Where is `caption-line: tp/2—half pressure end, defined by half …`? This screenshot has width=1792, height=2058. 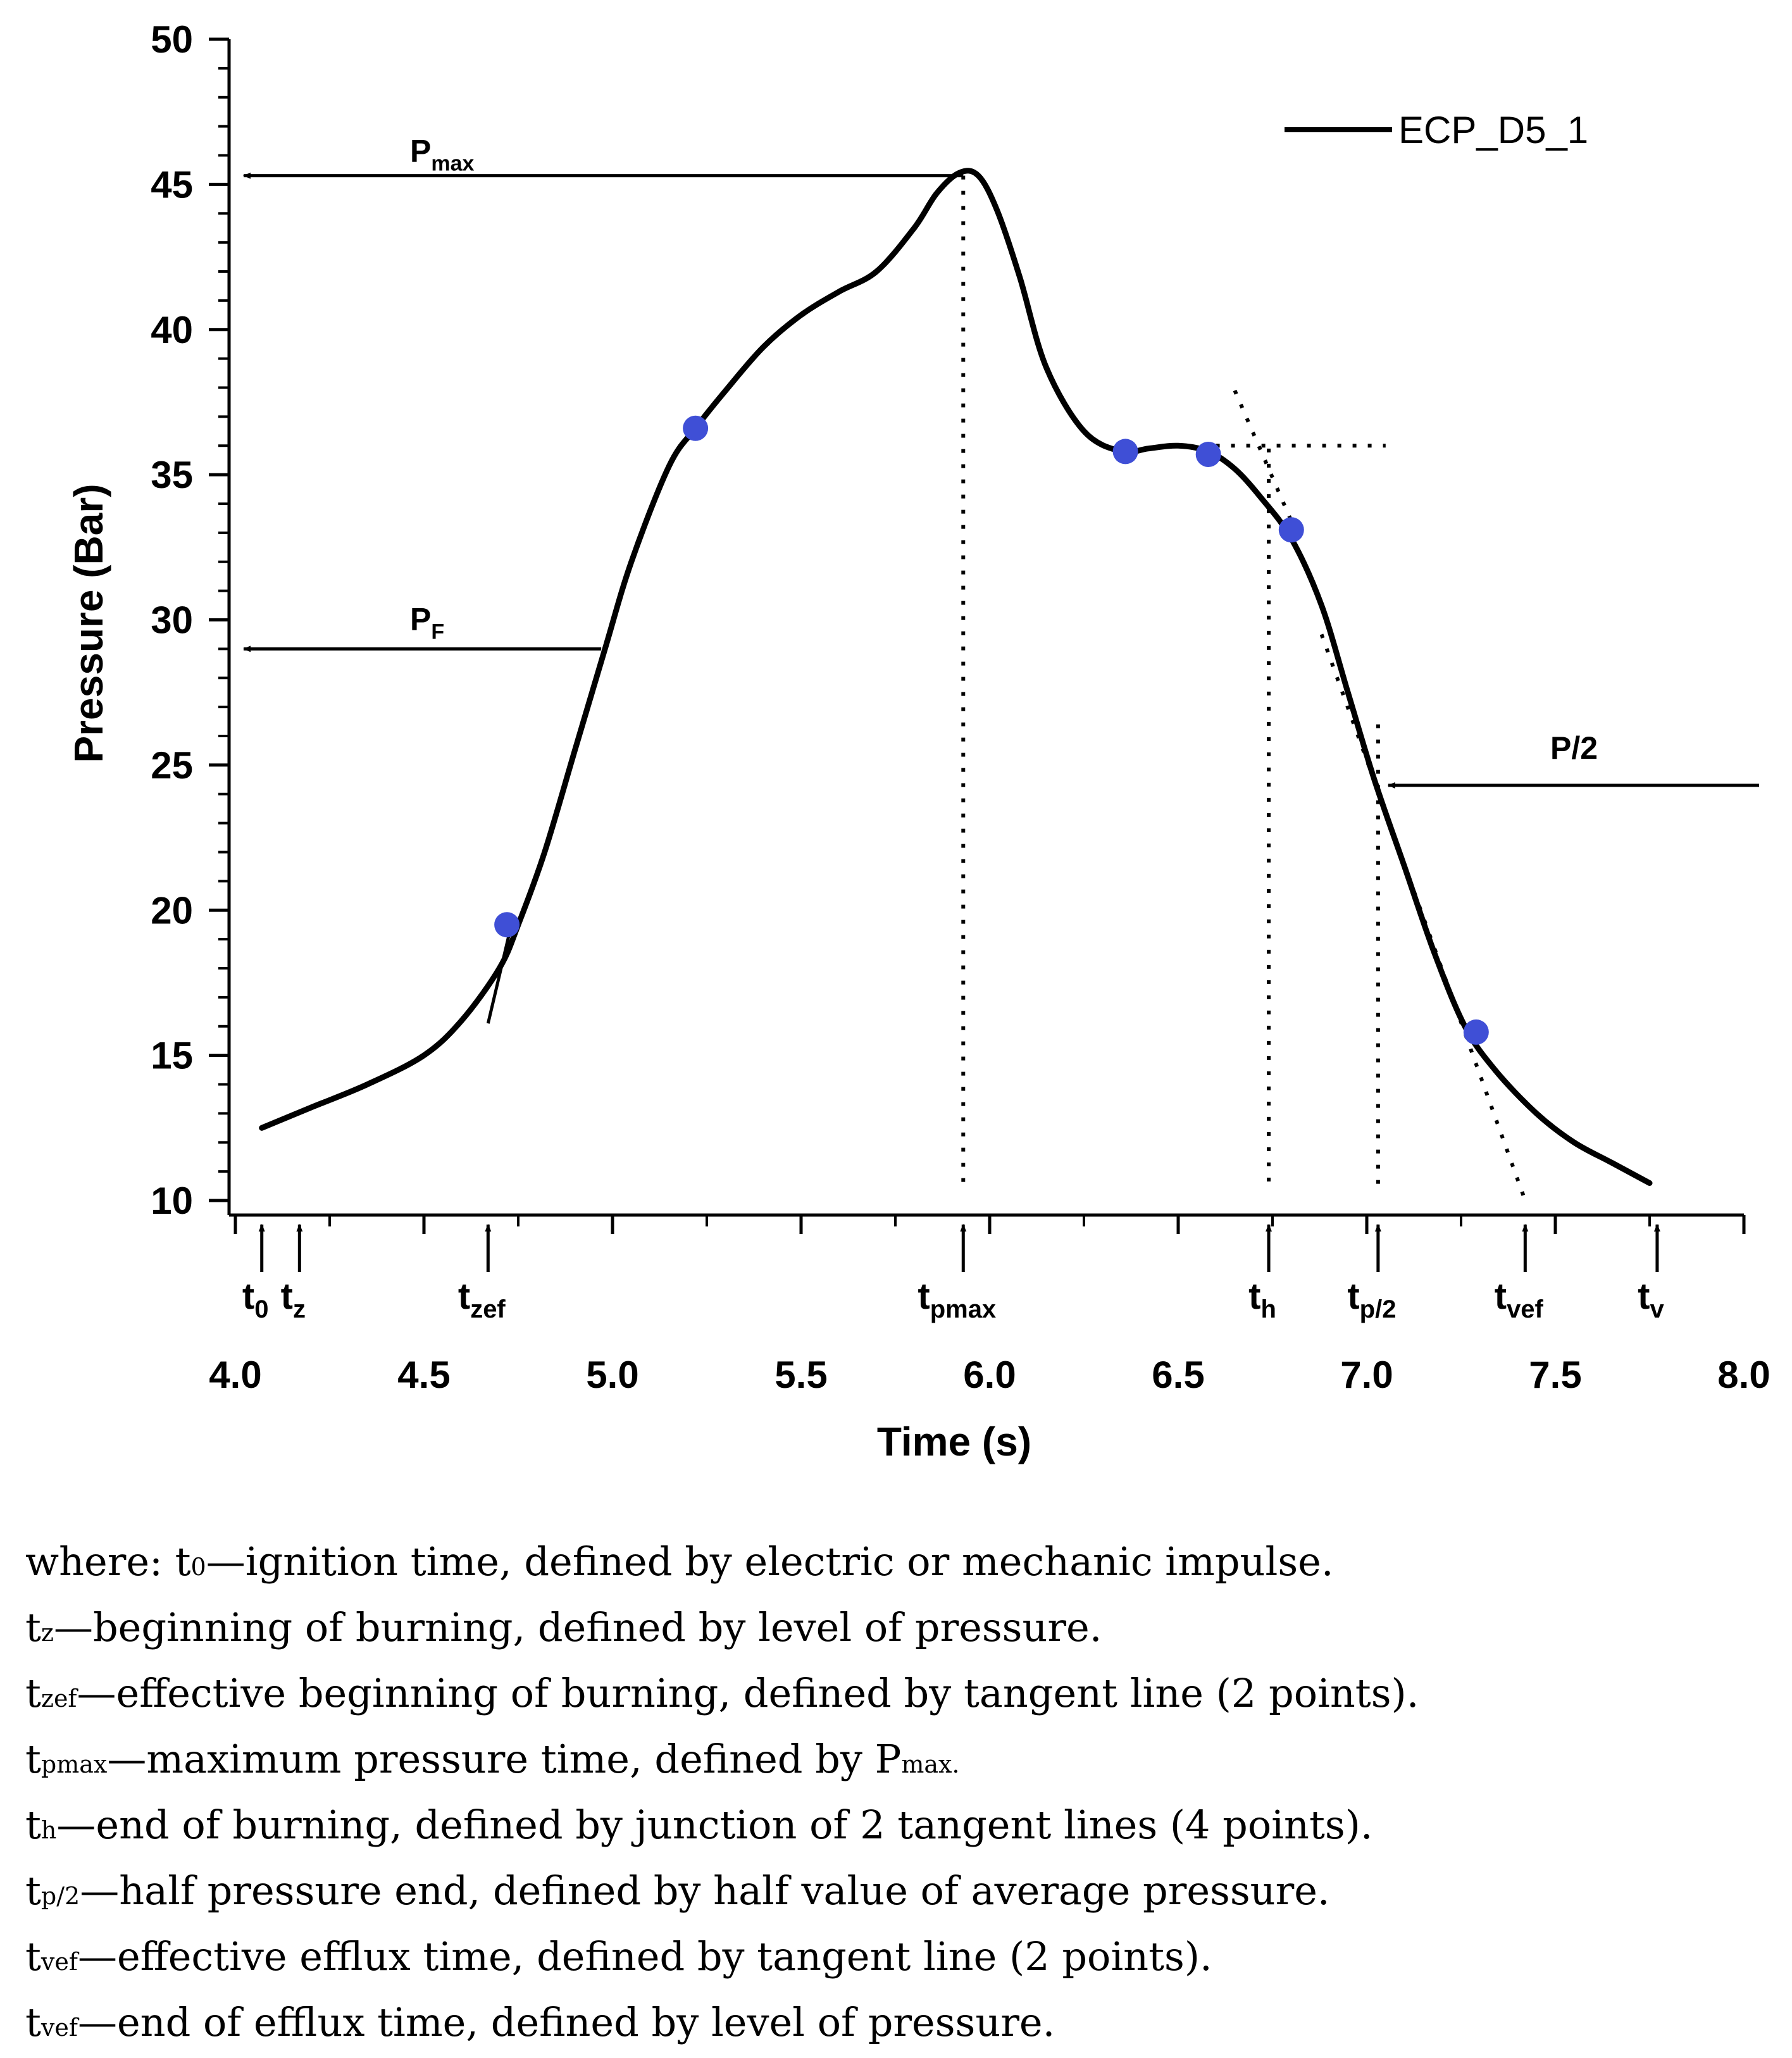
caption-line: tp/2—half pressure end, defined by half … is located at coordinates (899, 1893).